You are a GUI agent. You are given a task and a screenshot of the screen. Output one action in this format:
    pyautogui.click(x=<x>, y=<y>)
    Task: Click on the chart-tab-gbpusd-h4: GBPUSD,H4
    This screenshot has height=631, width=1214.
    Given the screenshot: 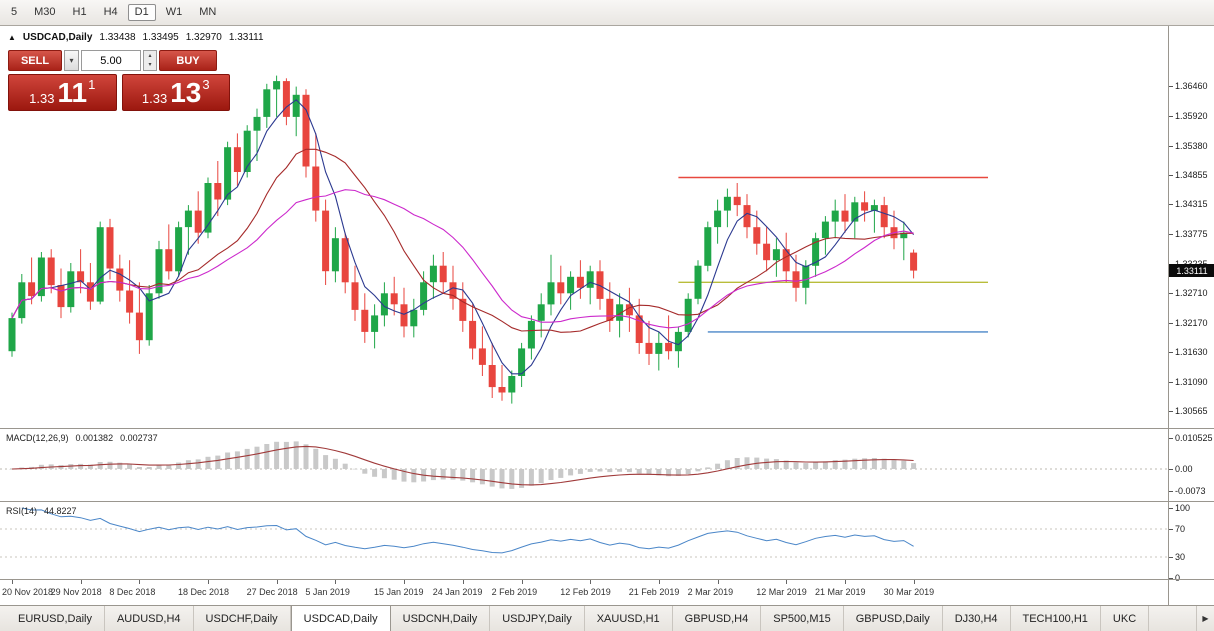 What is the action you would take?
    pyautogui.click(x=717, y=618)
    